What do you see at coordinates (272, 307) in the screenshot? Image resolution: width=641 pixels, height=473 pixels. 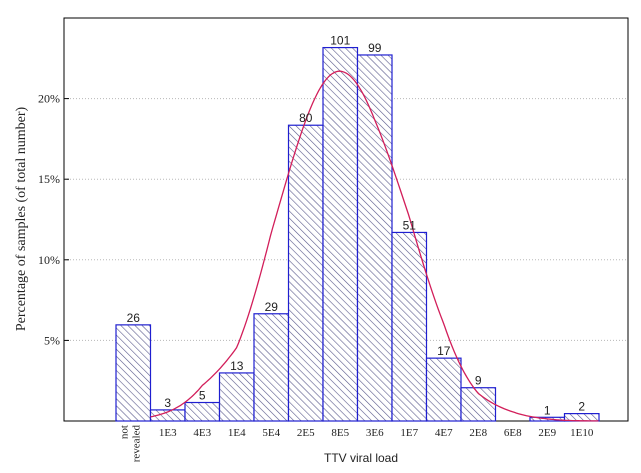 I see `bar-count-label: 29` at bounding box center [272, 307].